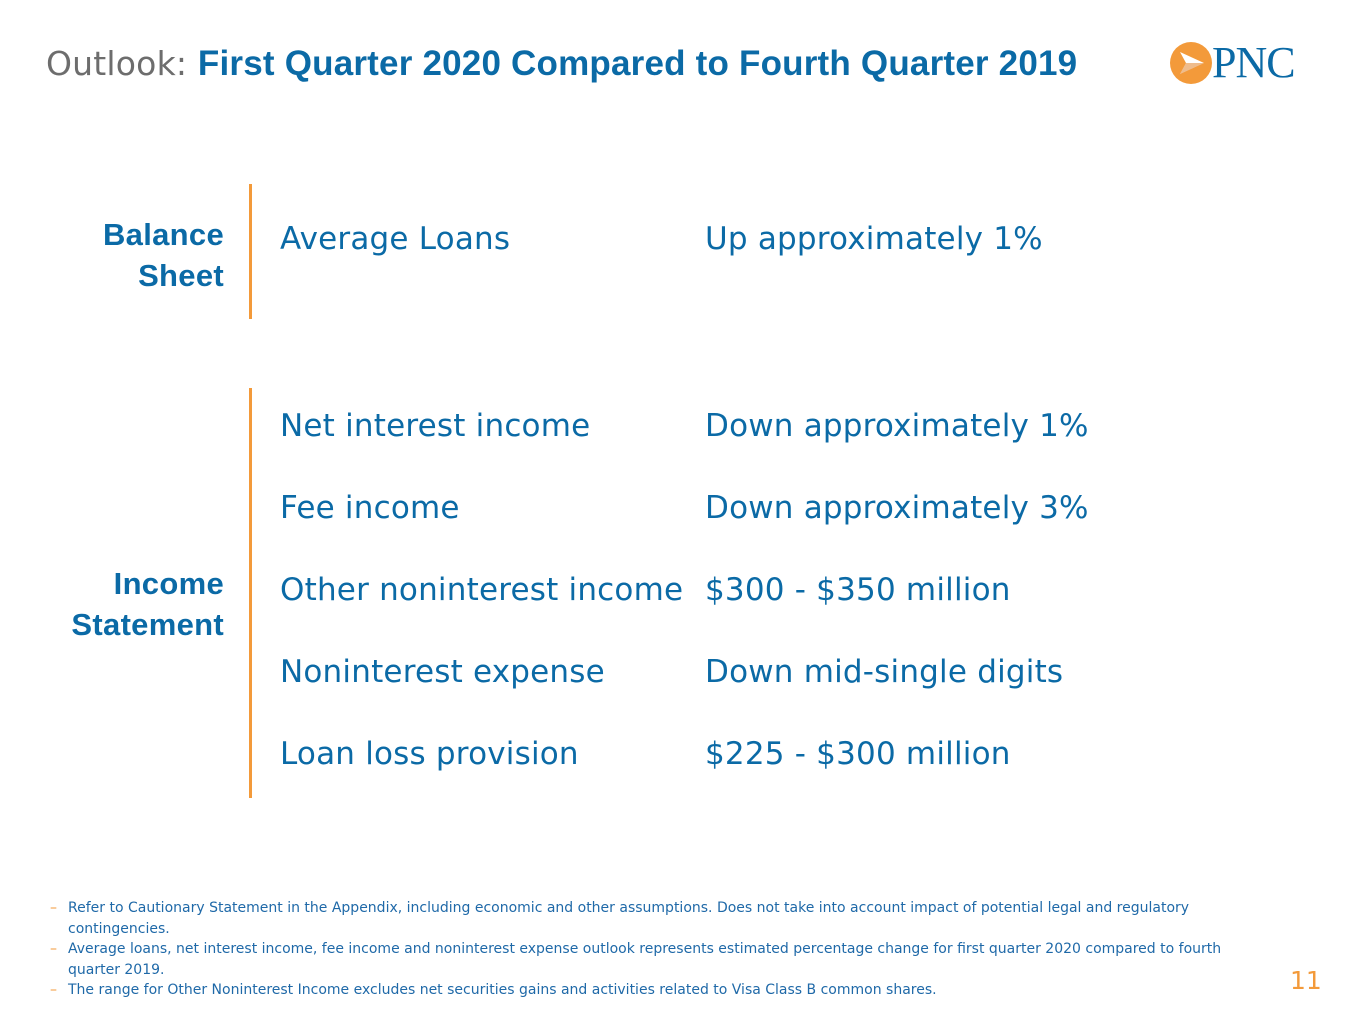  I want to click on title-prefix: Outlook:, so click(117, 63).